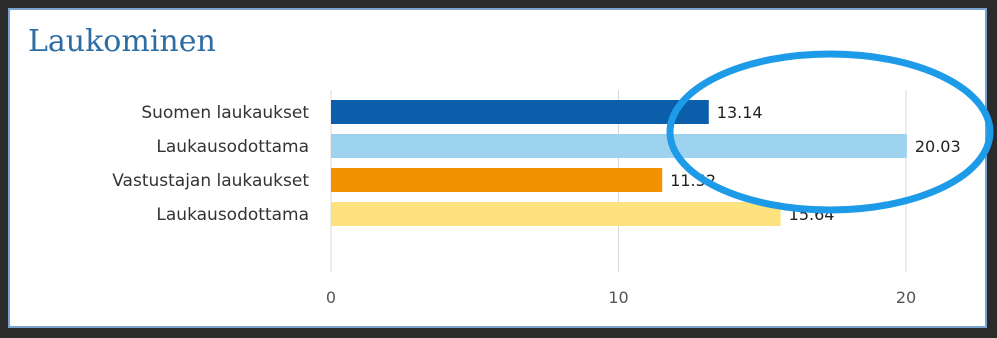  What do you see at coordinates (122, 41) in the screenshot?
I see `panel-title: Laukominen` at bounding box center [122, 41].